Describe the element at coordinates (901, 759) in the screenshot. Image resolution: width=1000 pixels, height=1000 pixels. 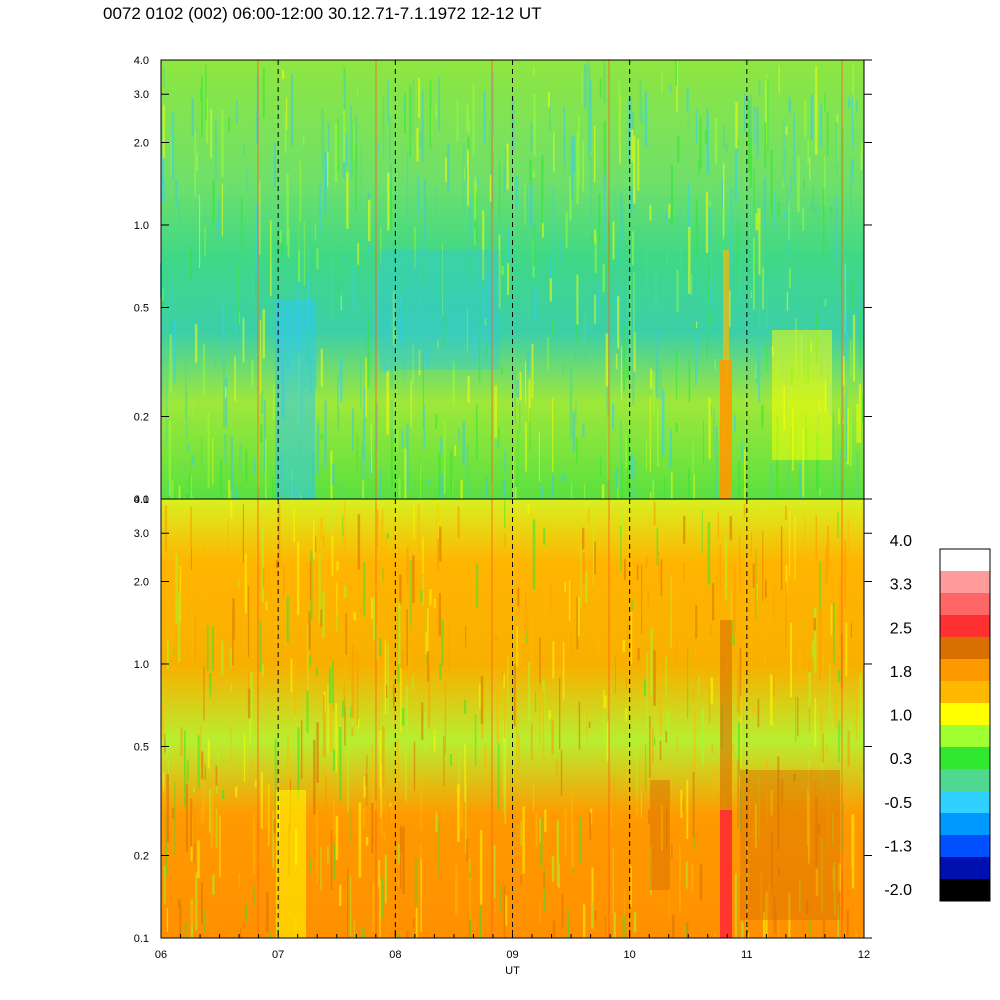
I see `colorbar-tick-label: 0.3` at that location.